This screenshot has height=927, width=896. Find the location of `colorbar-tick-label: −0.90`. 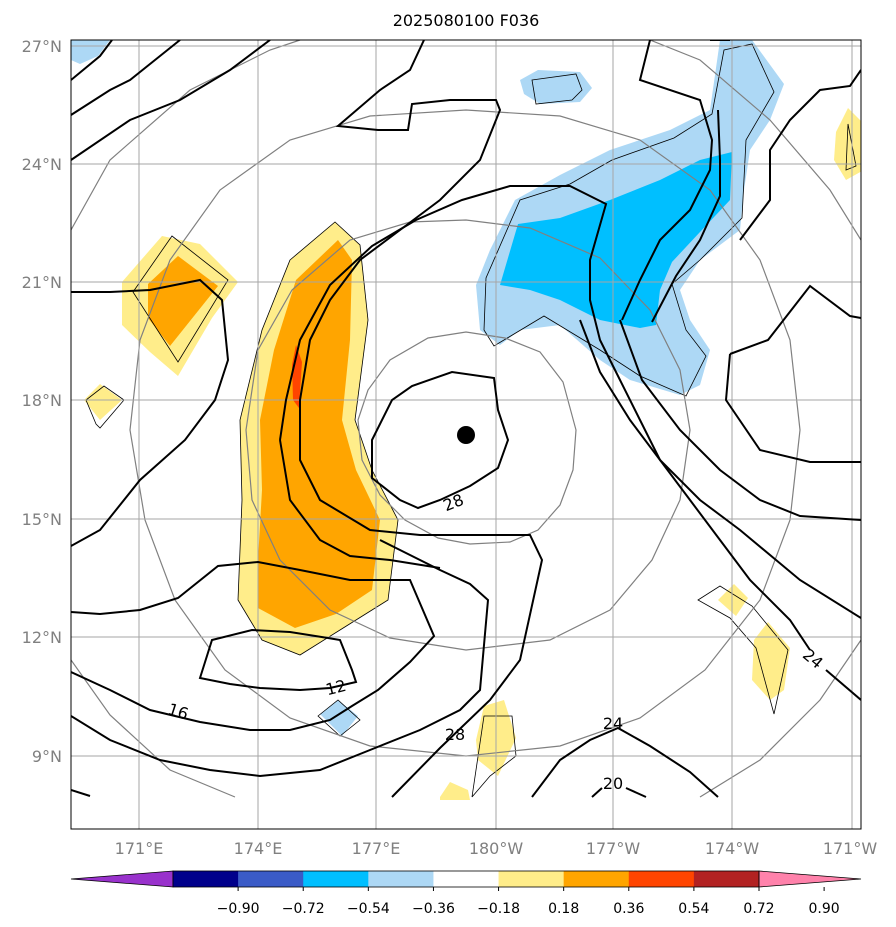

colorbar-tick-label: −0.90 is located at coordinates (238, 909).